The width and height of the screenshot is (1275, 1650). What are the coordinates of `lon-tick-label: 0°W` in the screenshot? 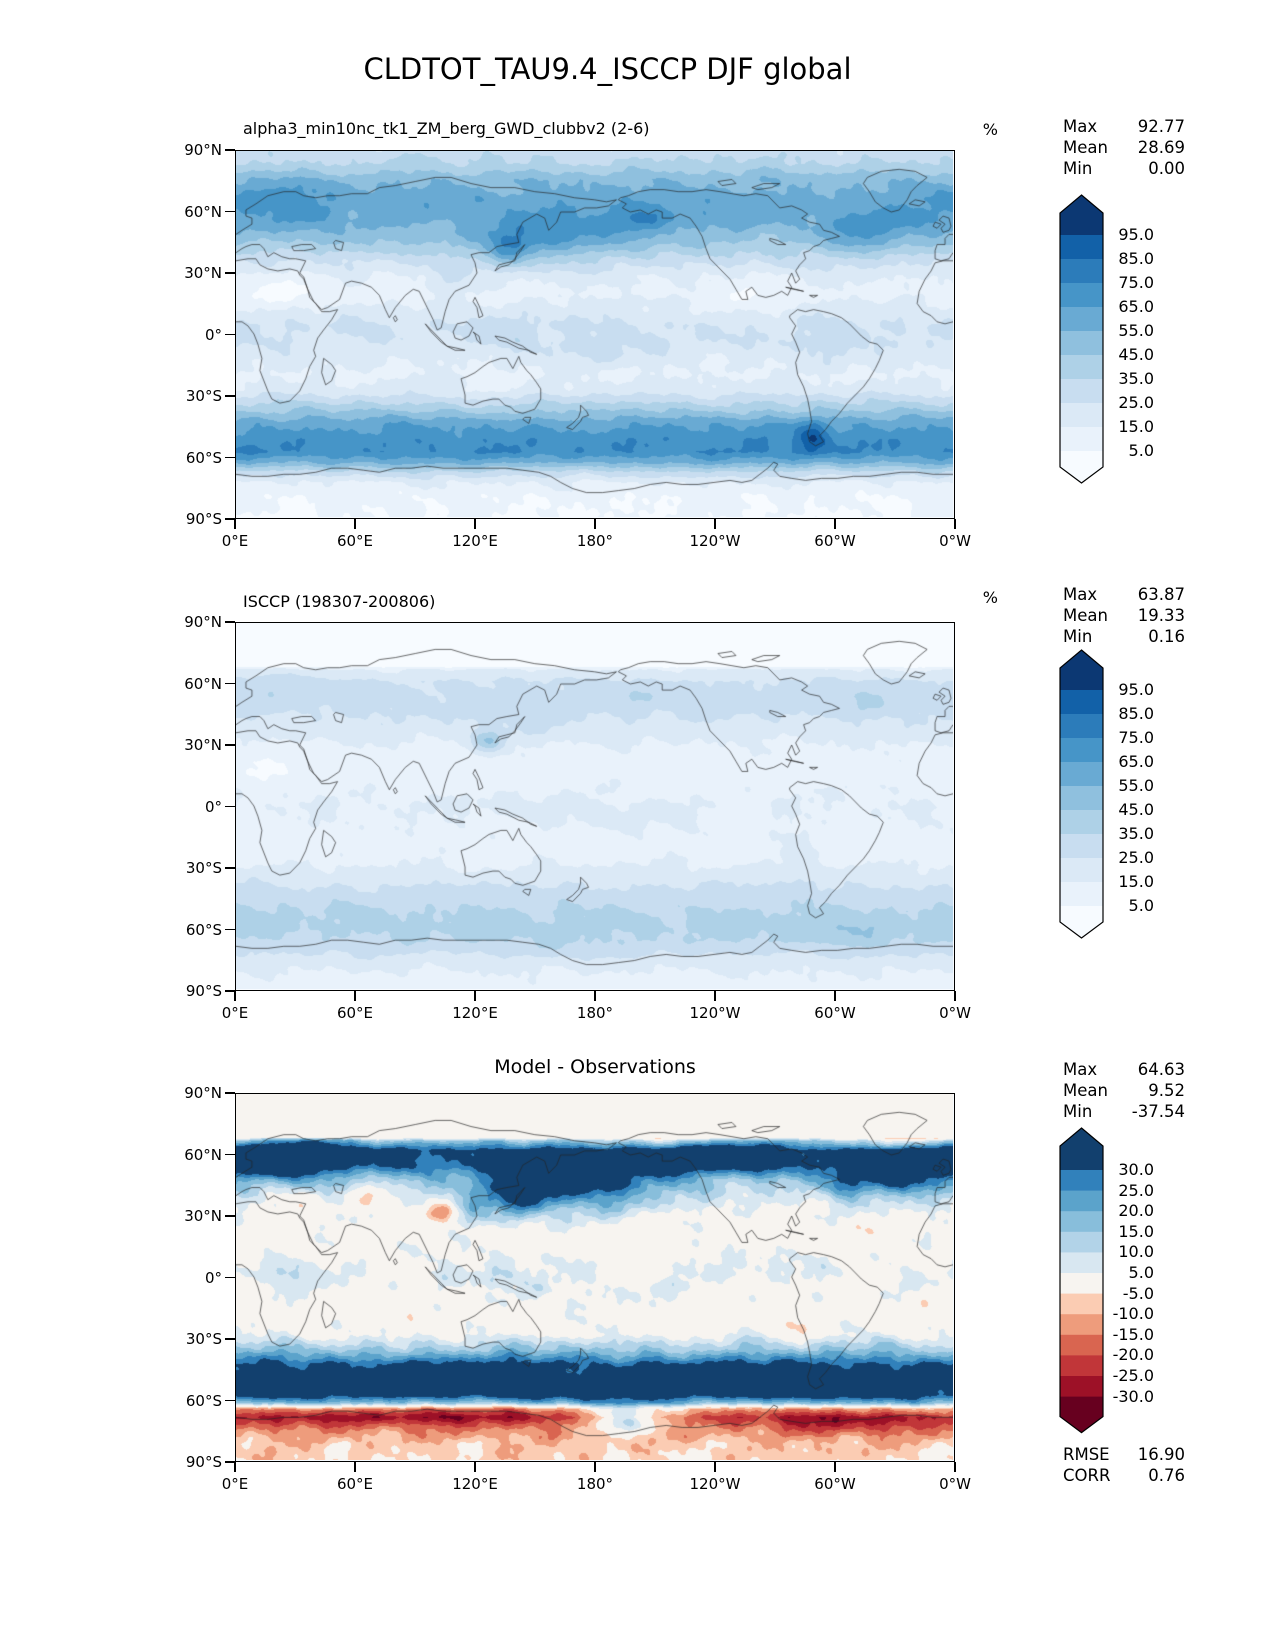 It's located at (955, 1013).